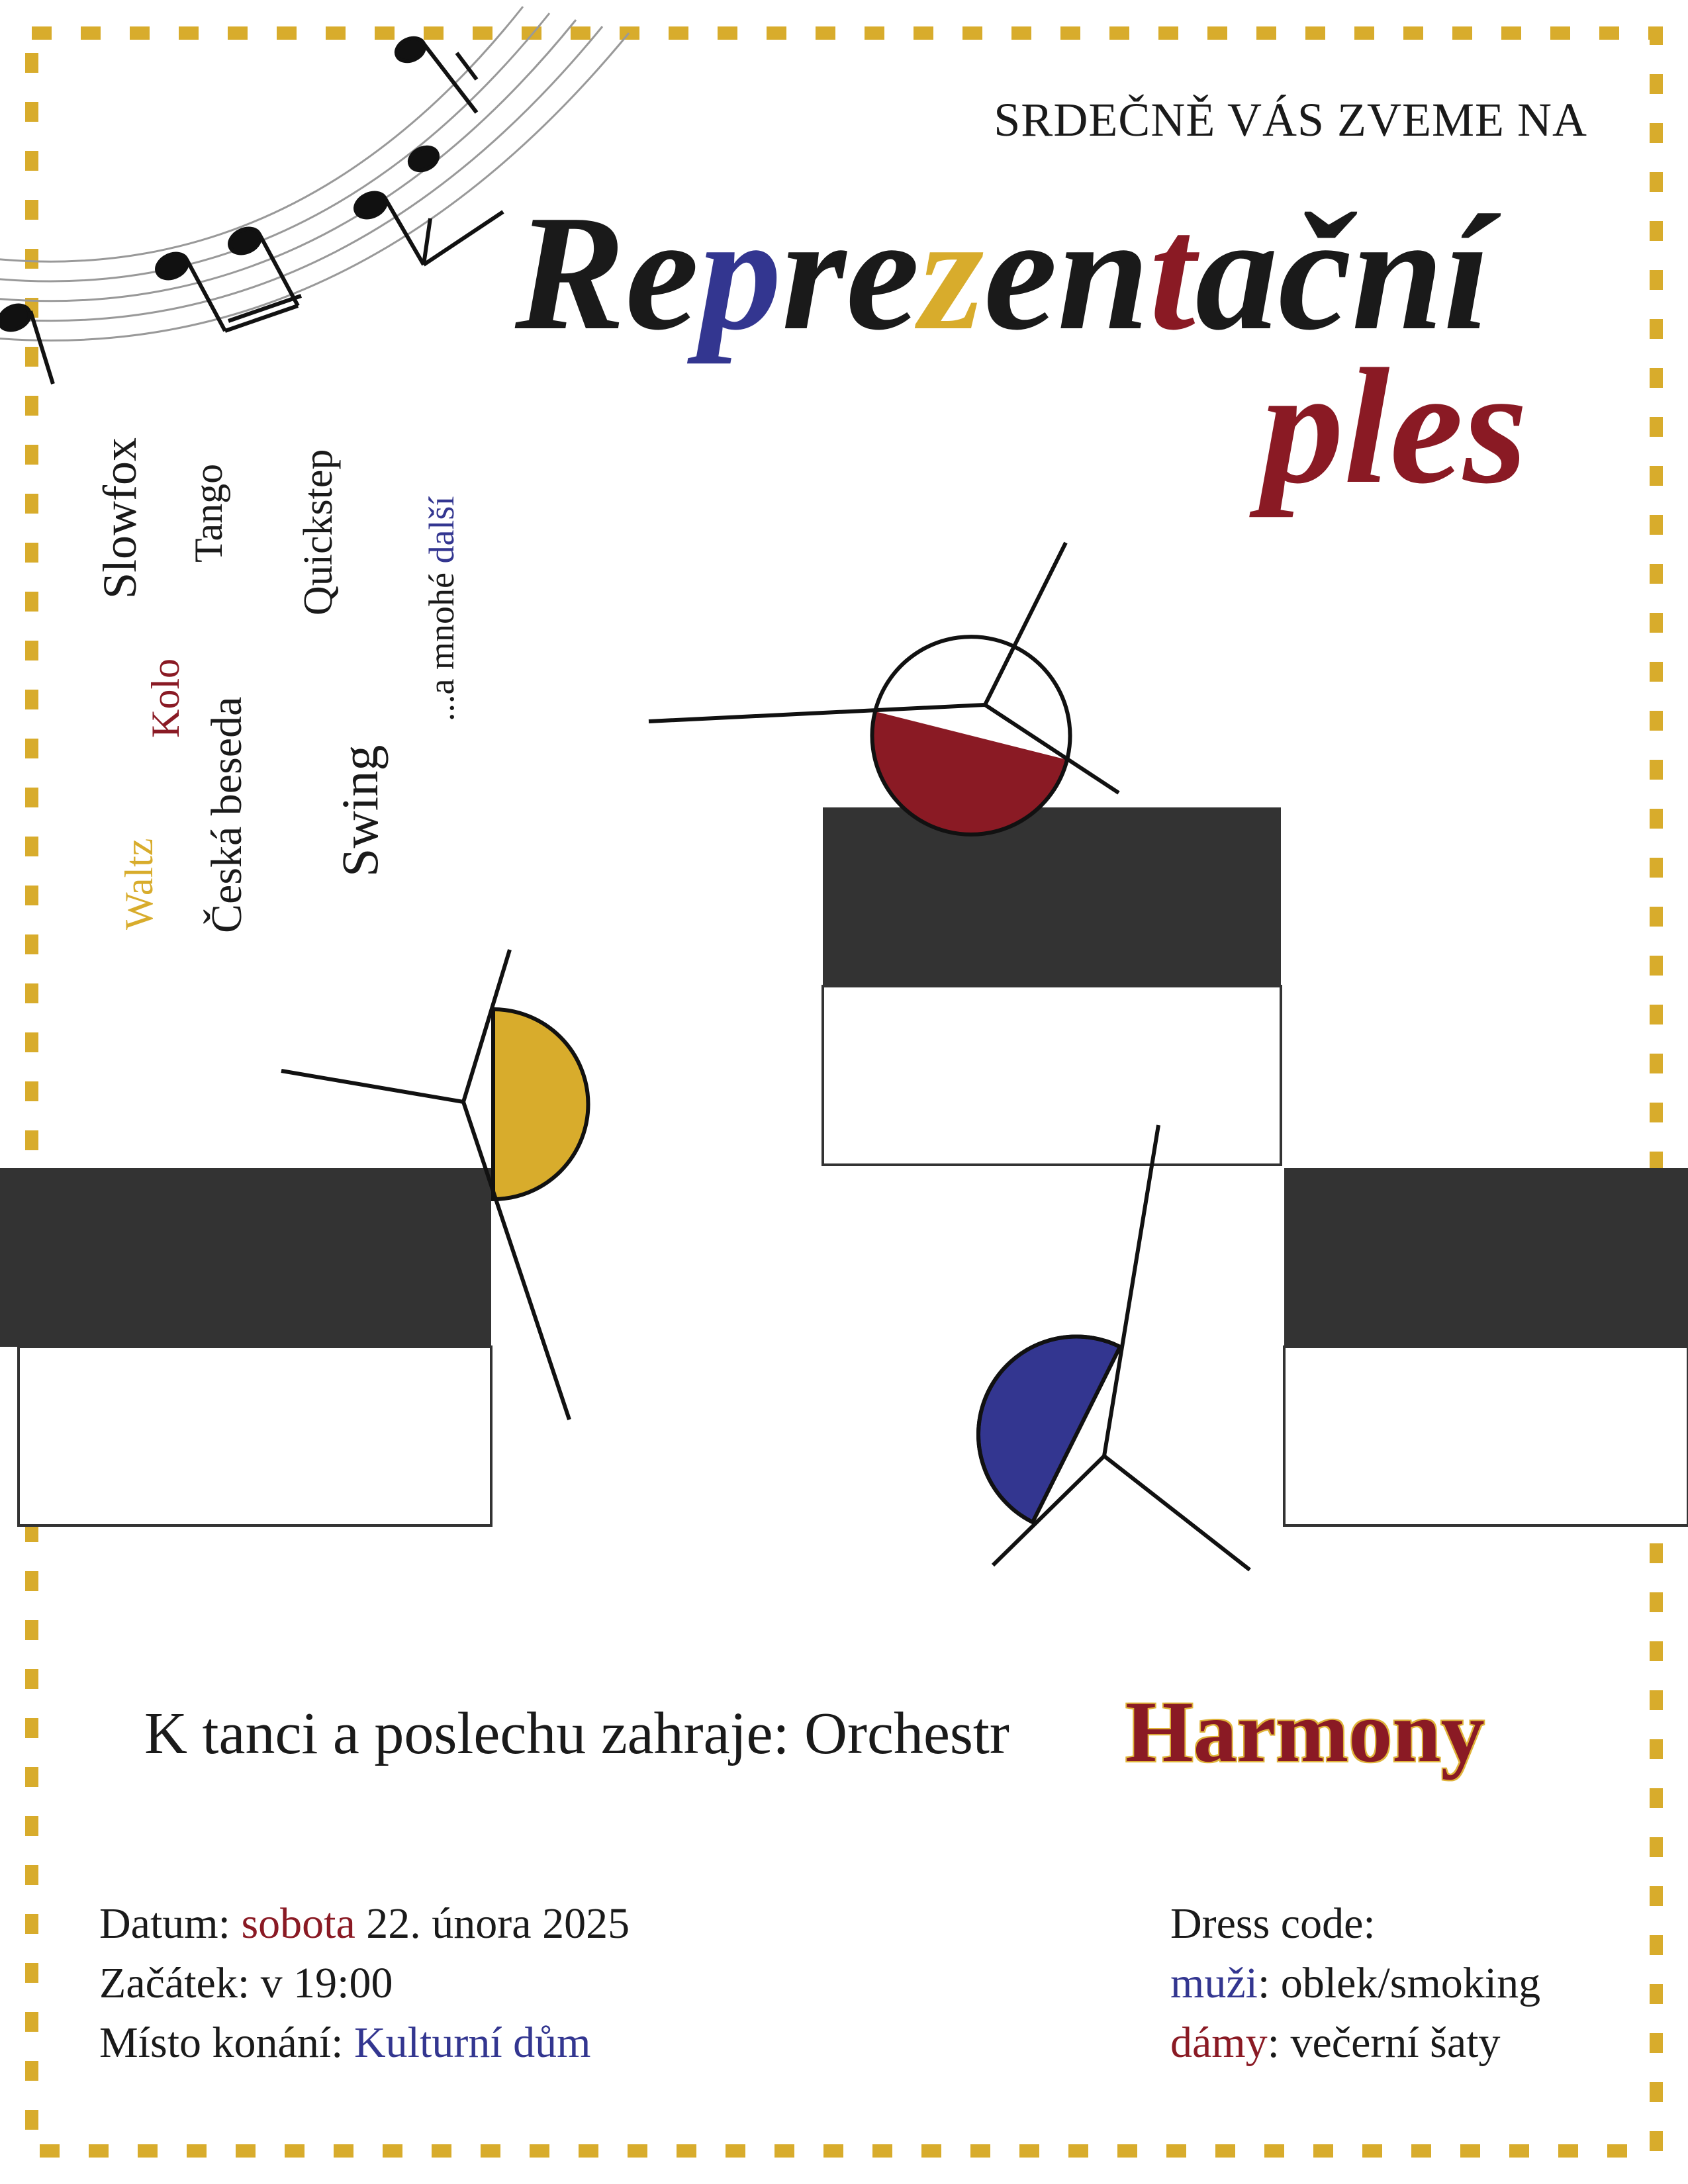  I want to click on start-line: Začátek: v 19:00, so click(246, 1983).